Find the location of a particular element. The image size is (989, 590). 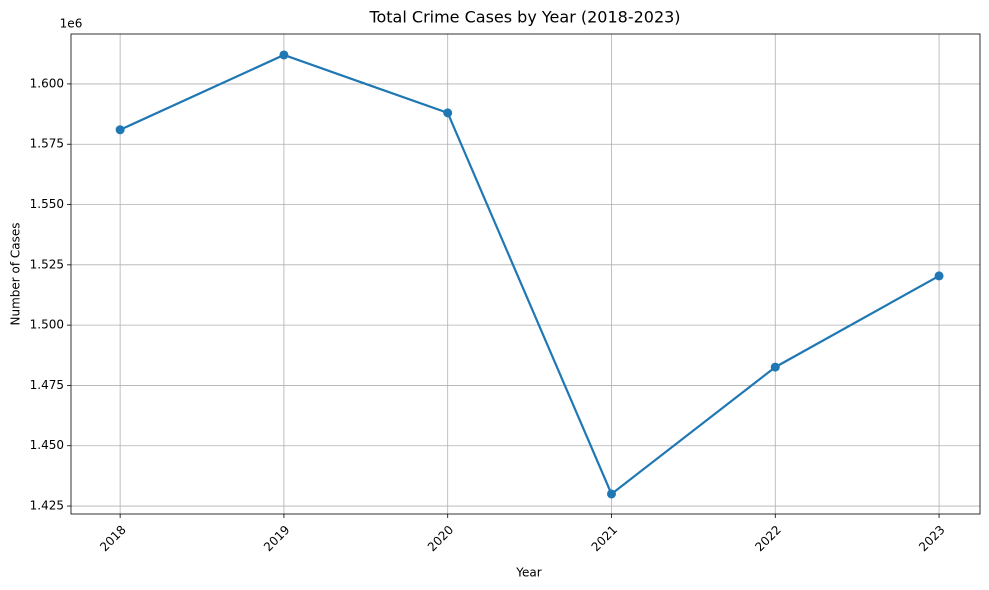

x-tick-label: 2018 is located at coordinates (112, 538).